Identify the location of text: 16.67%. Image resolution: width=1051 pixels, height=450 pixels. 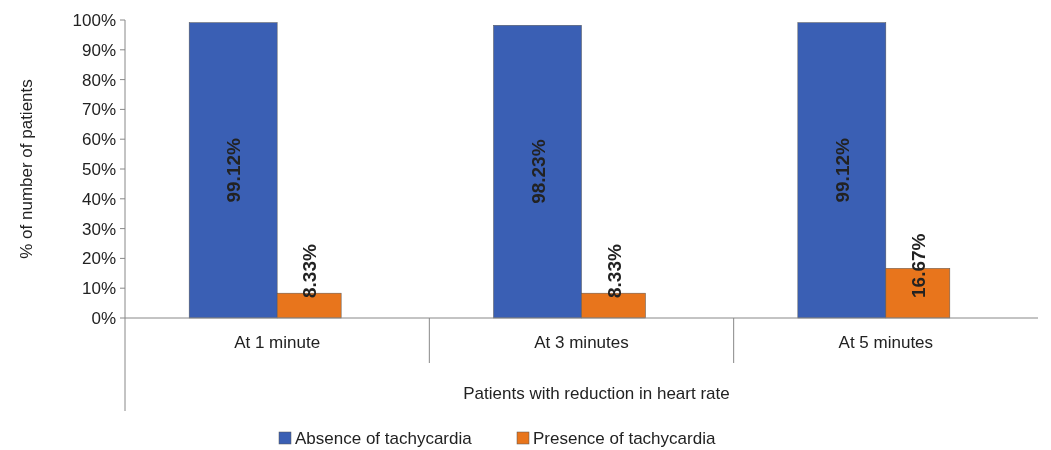
(918, 265).